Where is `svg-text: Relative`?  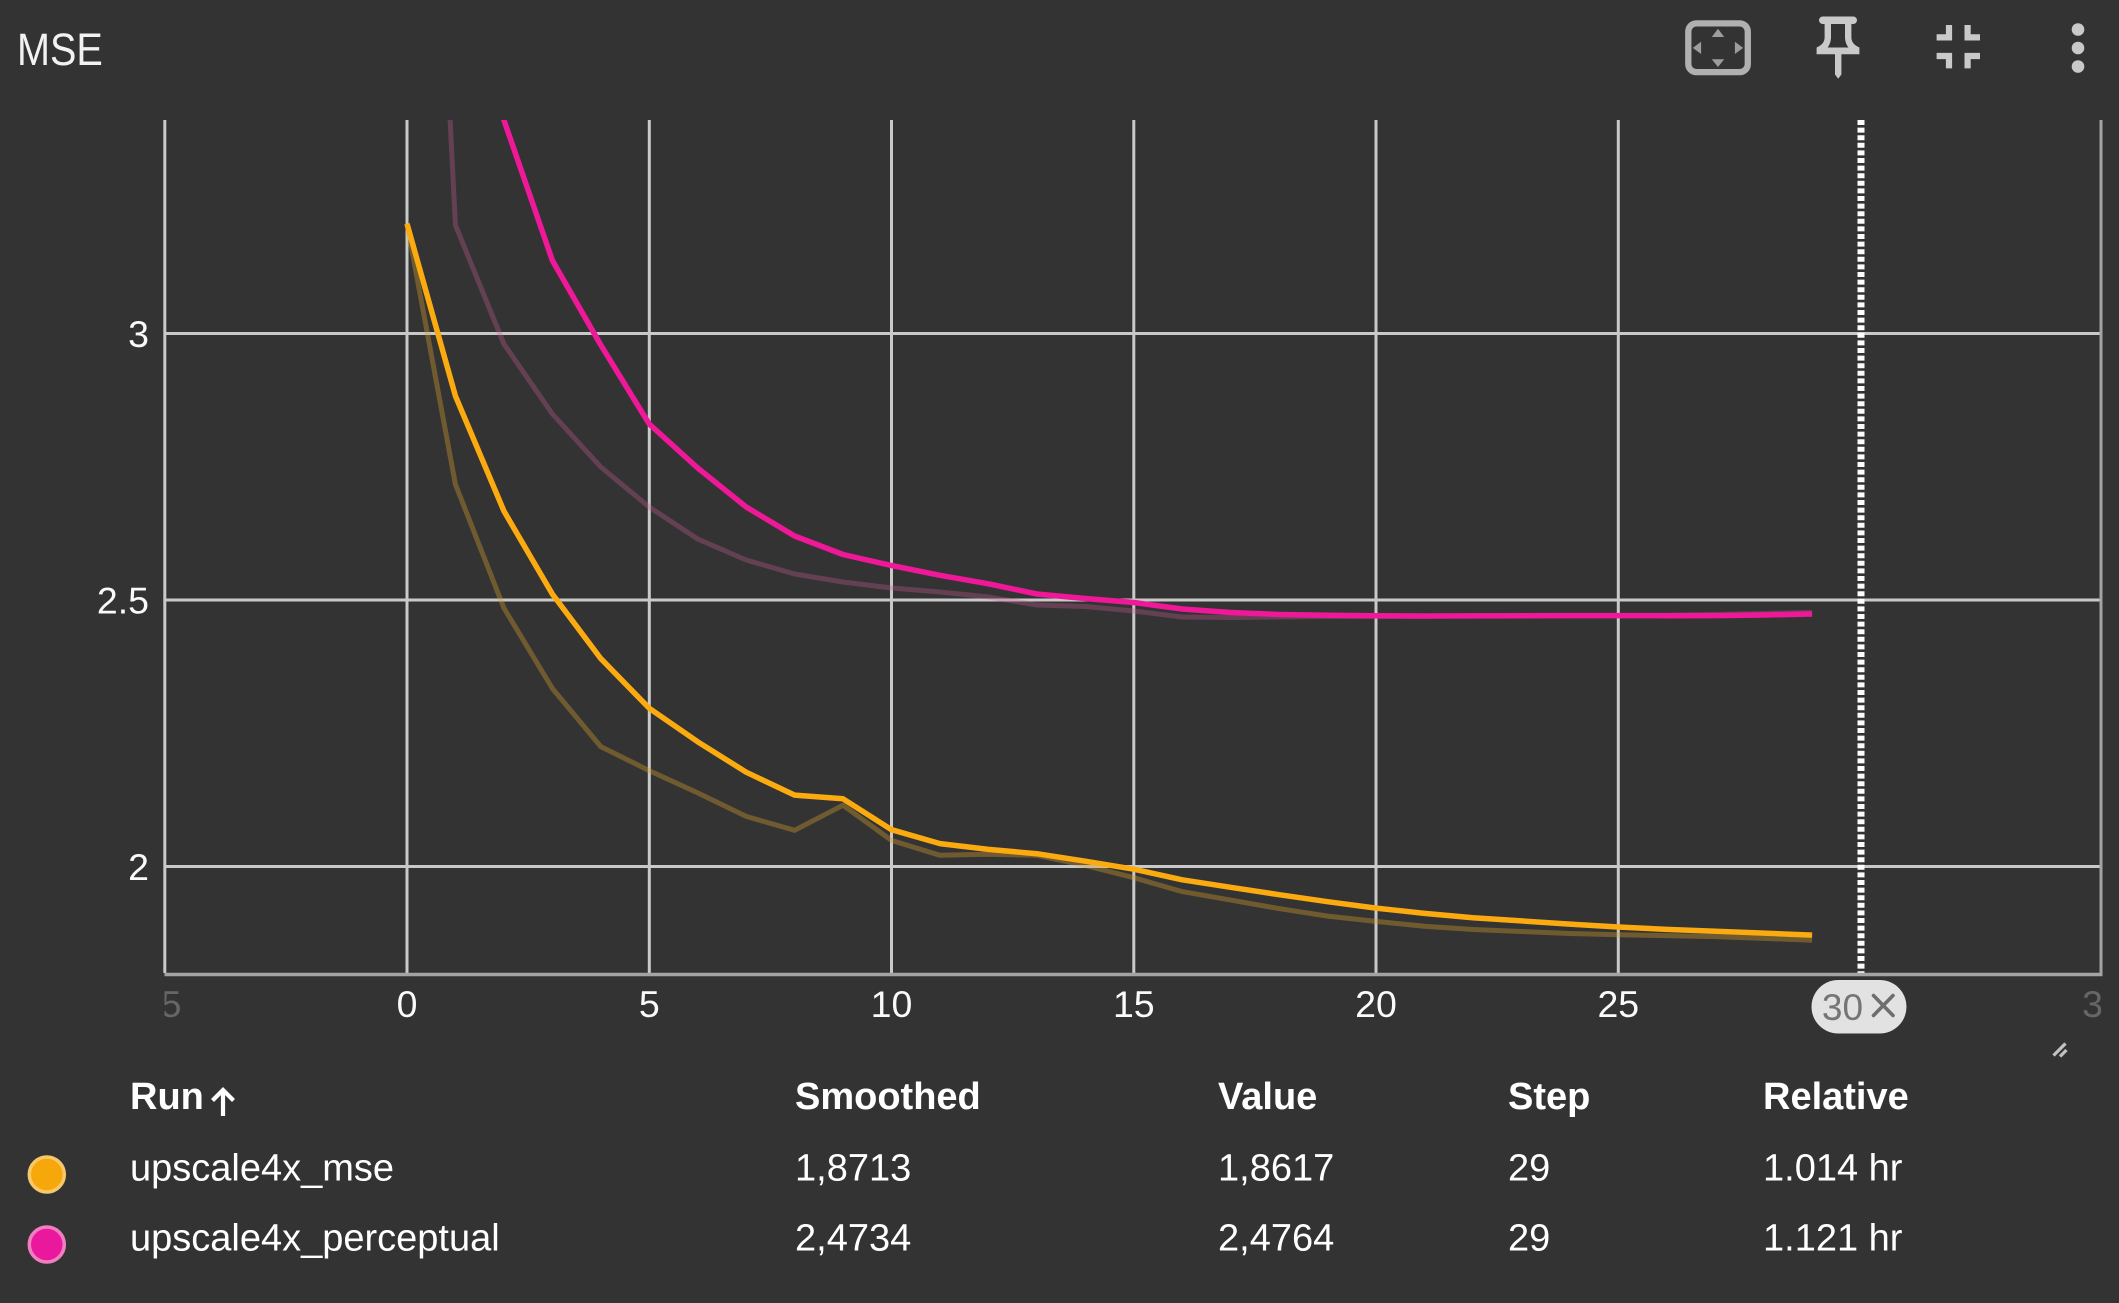
svg-text: Relative is located at coordinates (1836, 1097).